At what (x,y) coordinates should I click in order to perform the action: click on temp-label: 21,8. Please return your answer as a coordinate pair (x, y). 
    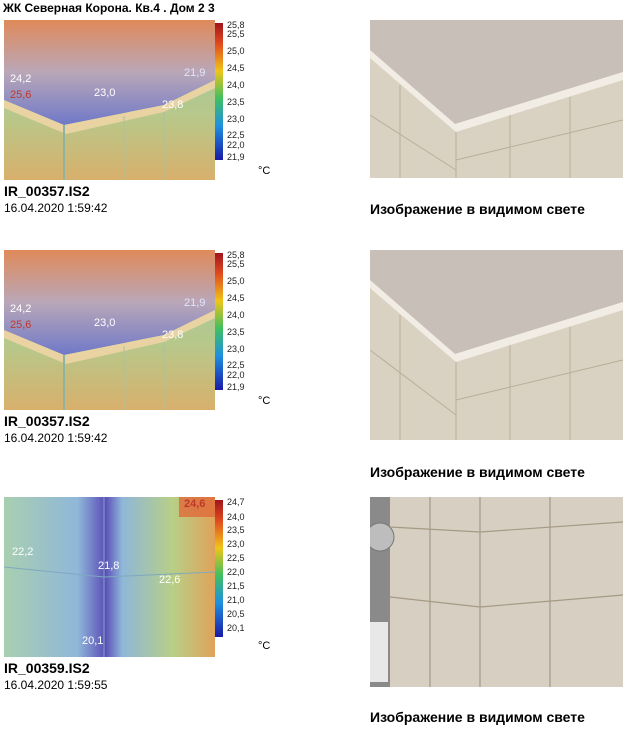
    Looking at the image, I should click on (108, 566).